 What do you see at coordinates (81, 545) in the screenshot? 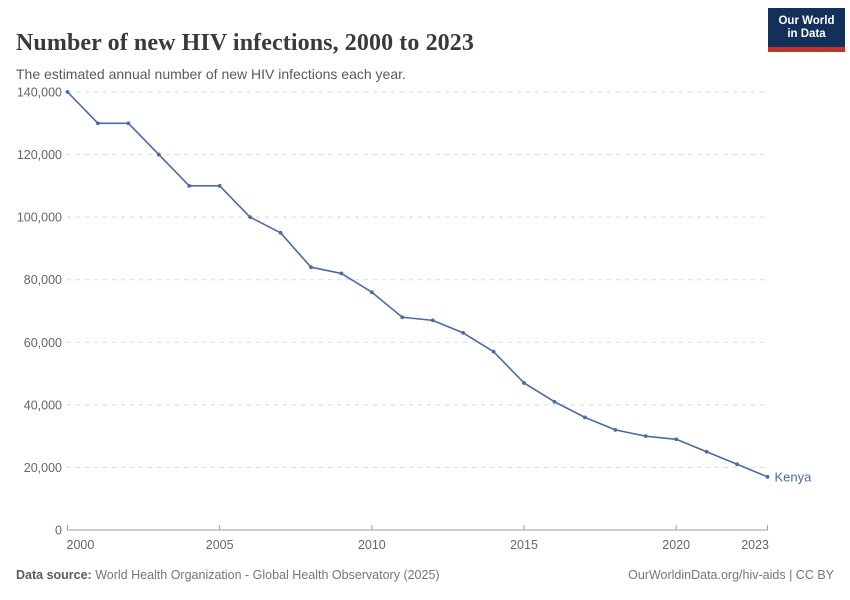
I see `x-tick-label: 2000` at bounding box center [81, 545].